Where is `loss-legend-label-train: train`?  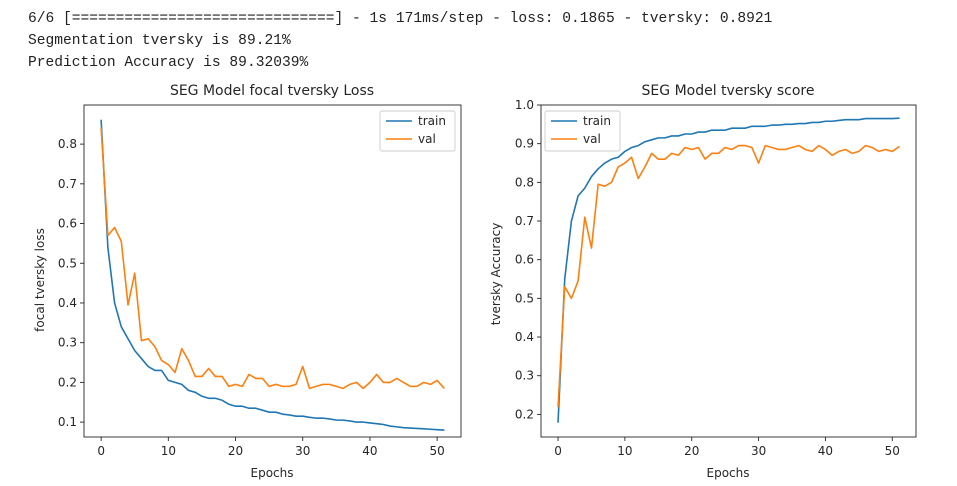 loss-legend-label-train: train is located at coordinates (432, 121).